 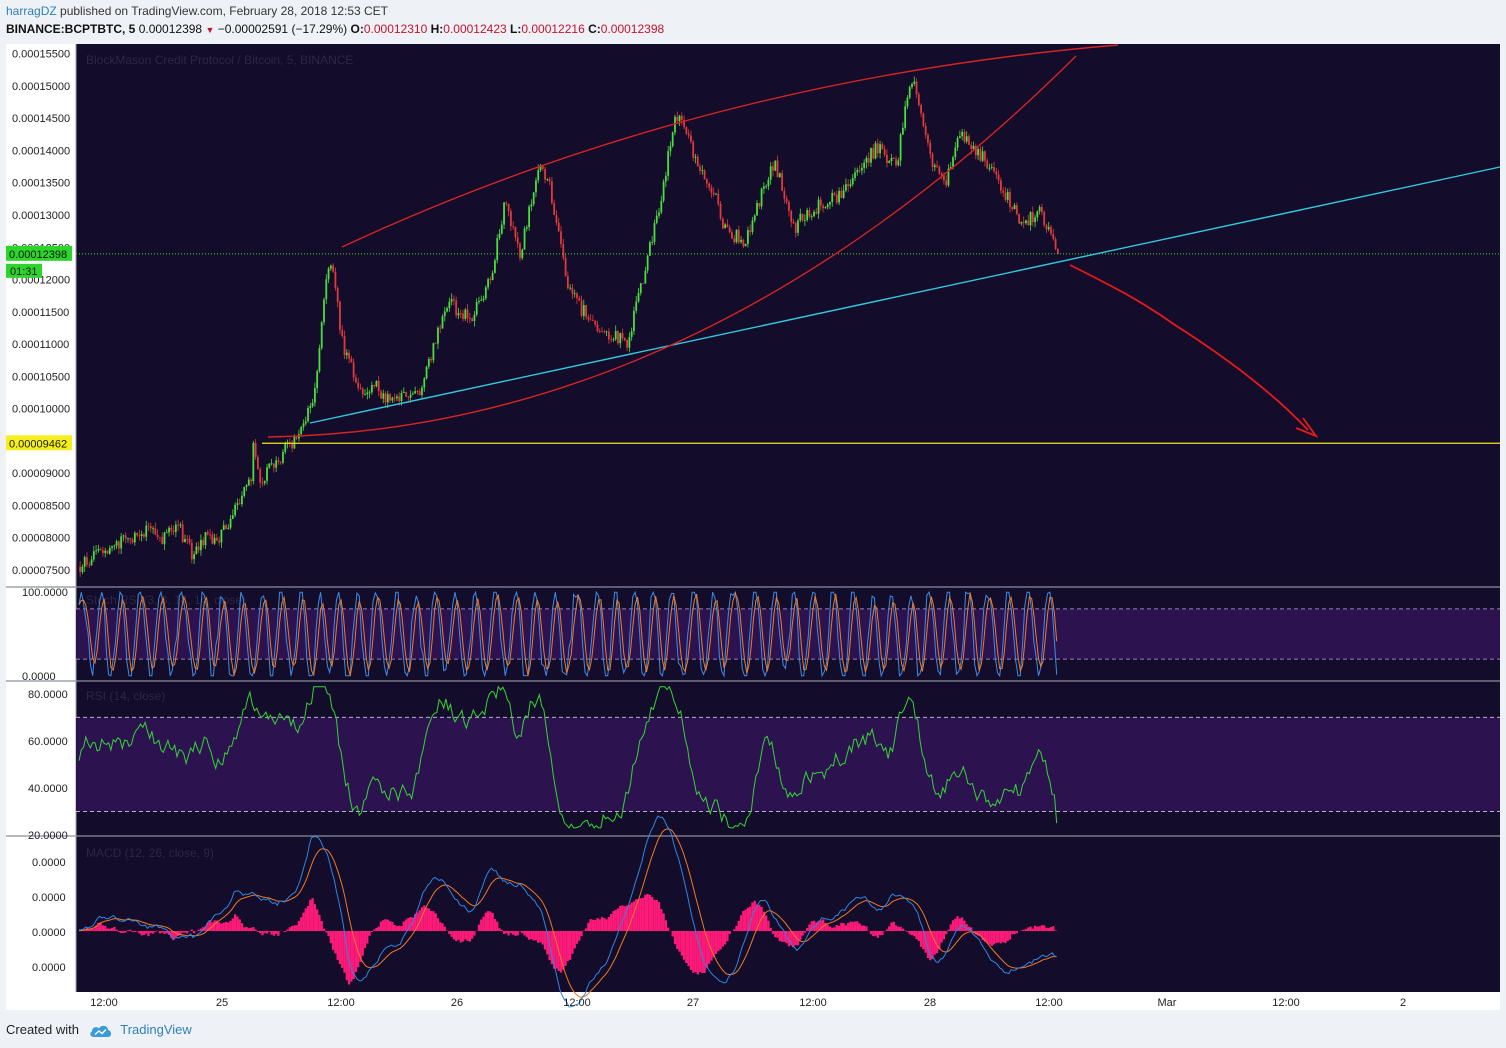 I want to click on price-axis-tick: 0.00013500, so click(x=41, y=184).